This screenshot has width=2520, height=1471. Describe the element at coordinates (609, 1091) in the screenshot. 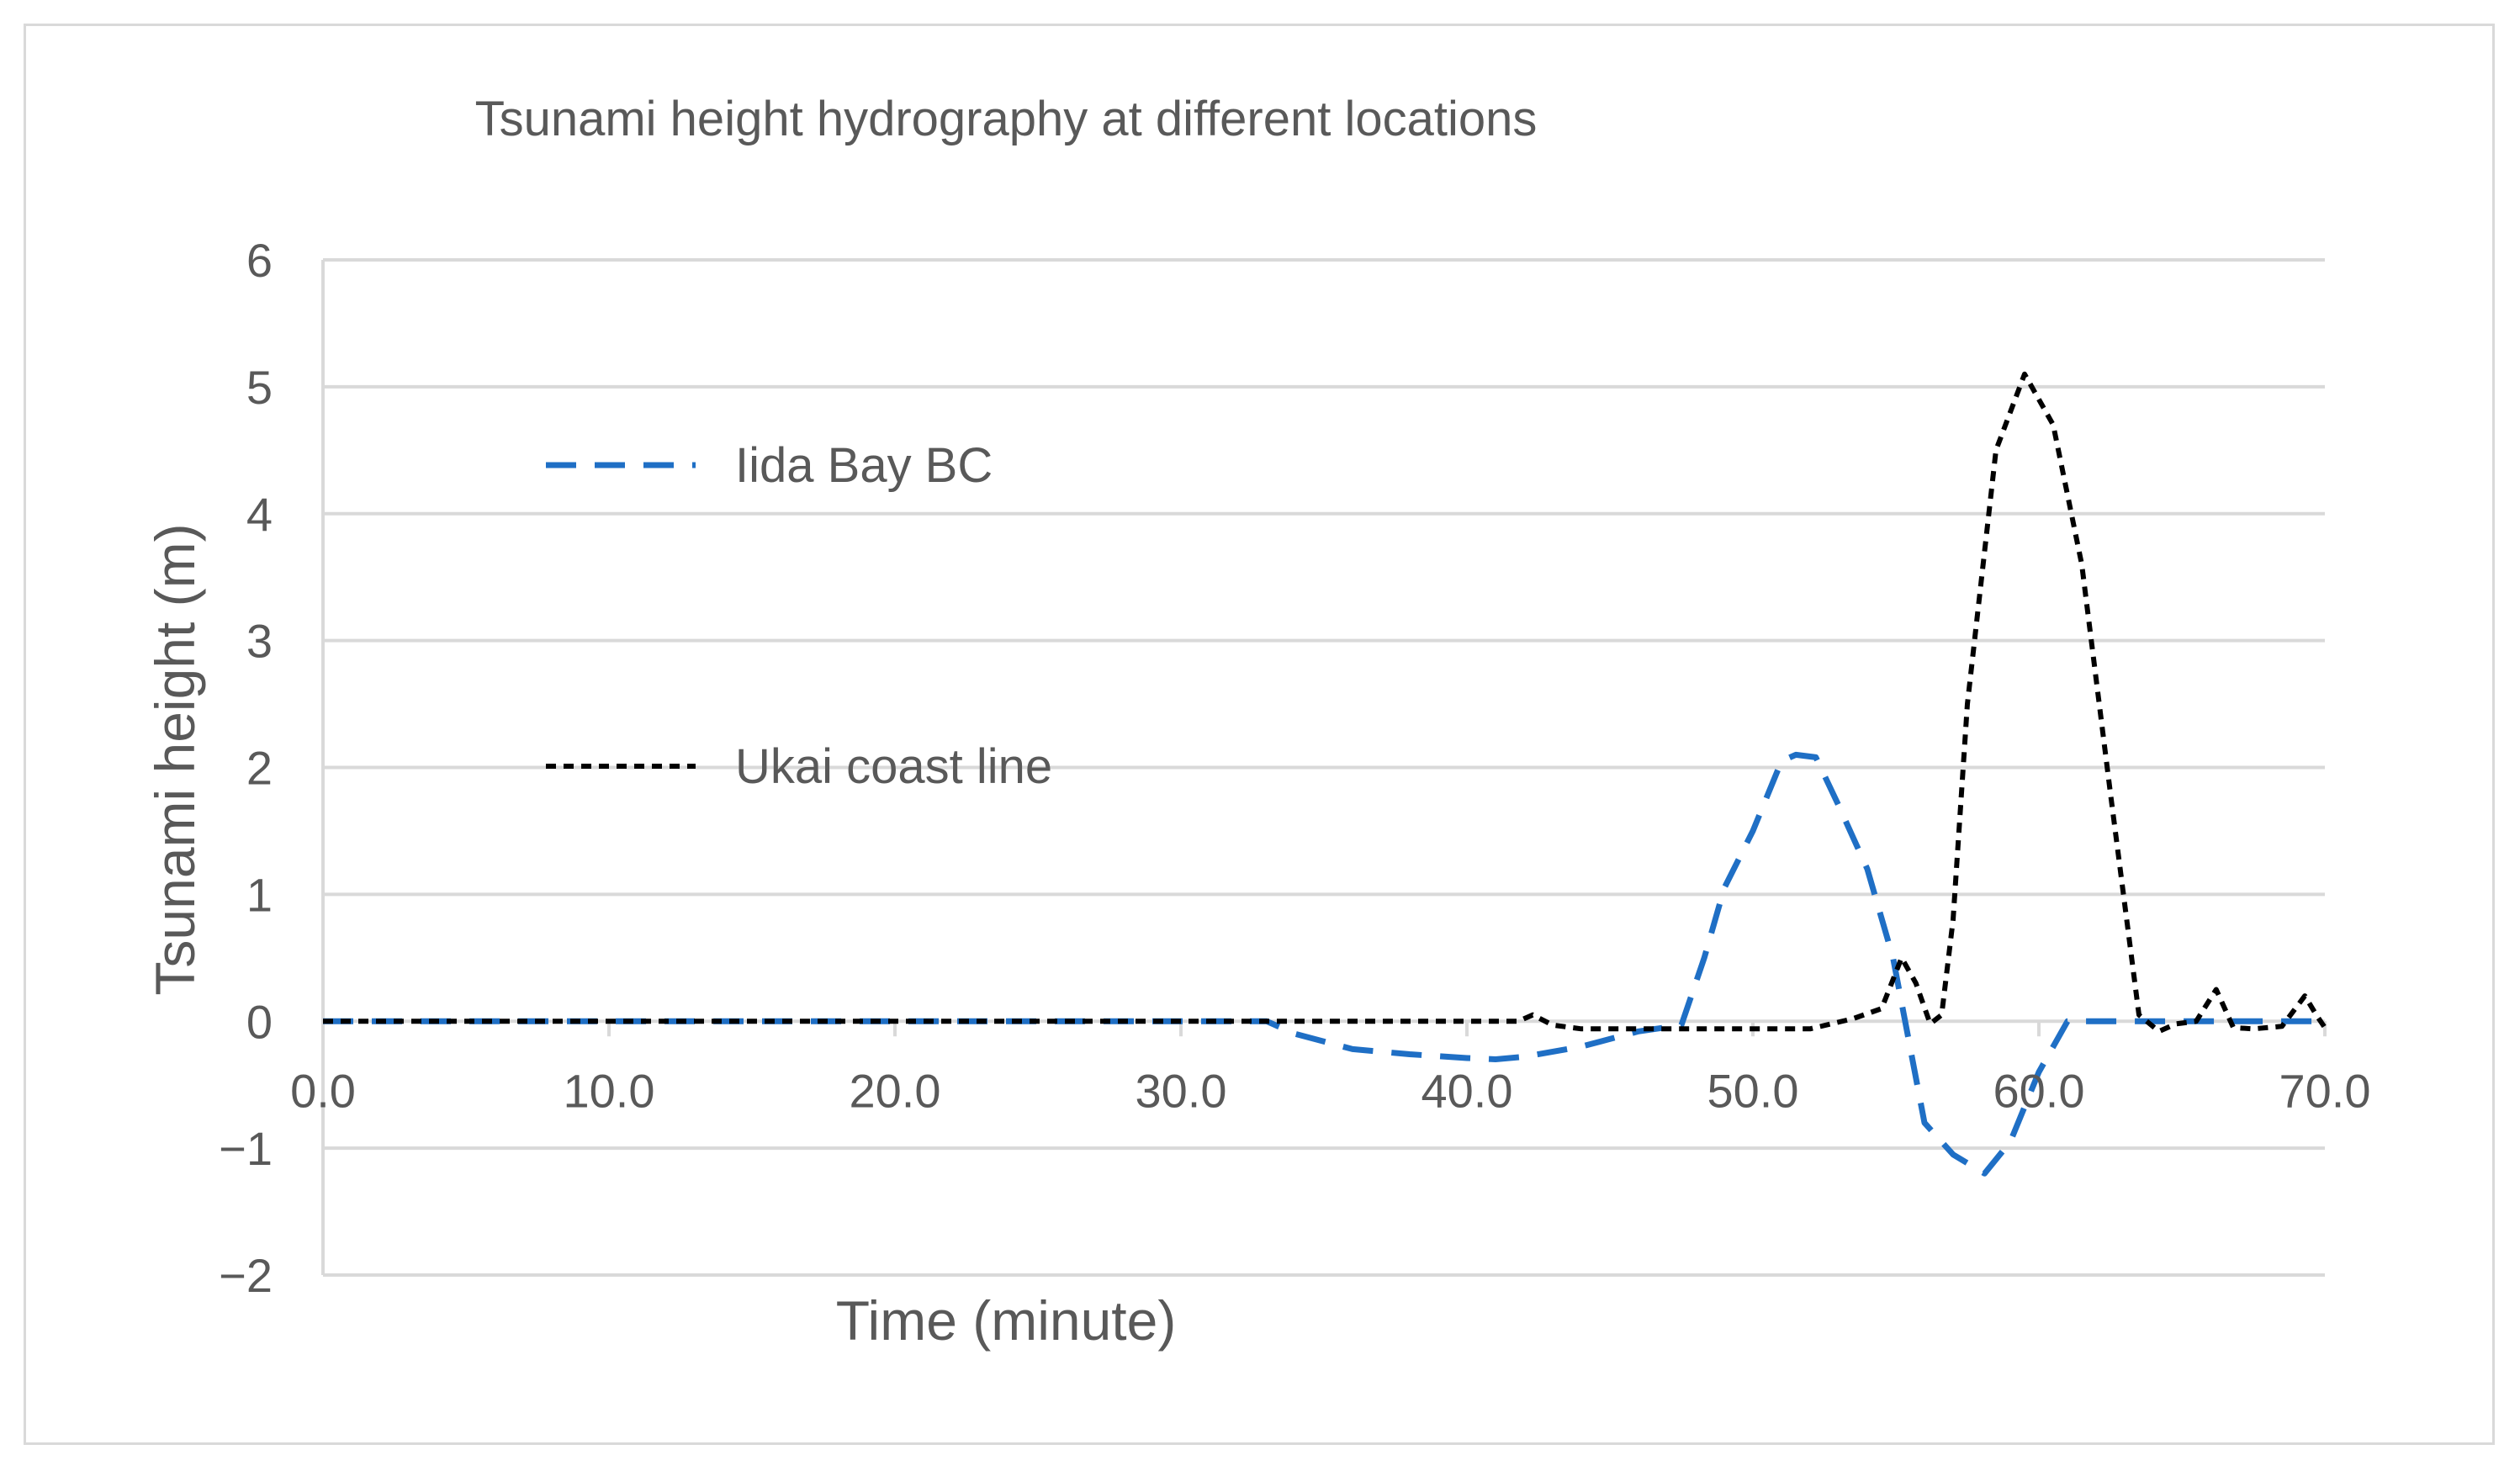

I see `x-tick-label-1: 10.0` at that location.